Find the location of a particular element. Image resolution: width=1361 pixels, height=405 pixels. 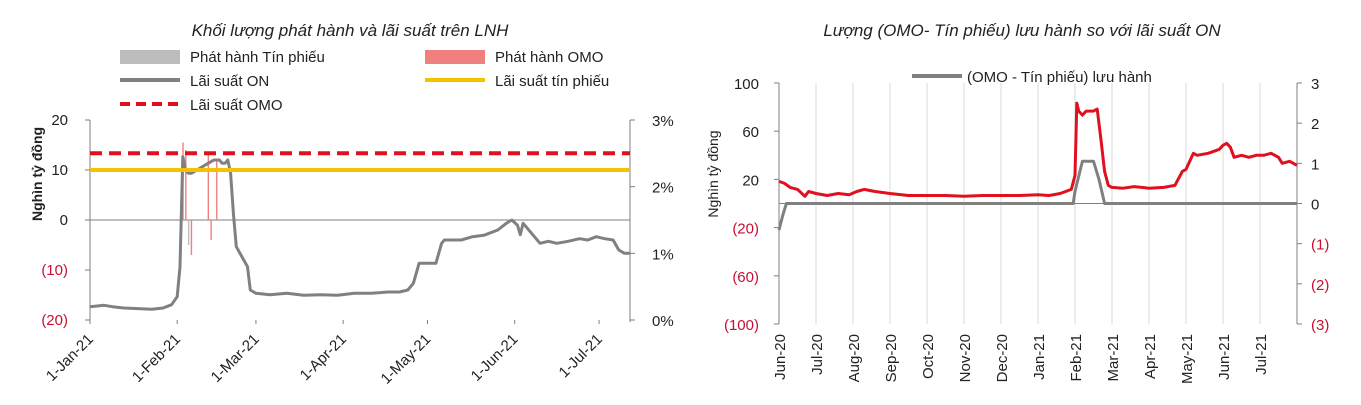

right-y-tick-label-5: (100) is located at coordinates (741, 325).